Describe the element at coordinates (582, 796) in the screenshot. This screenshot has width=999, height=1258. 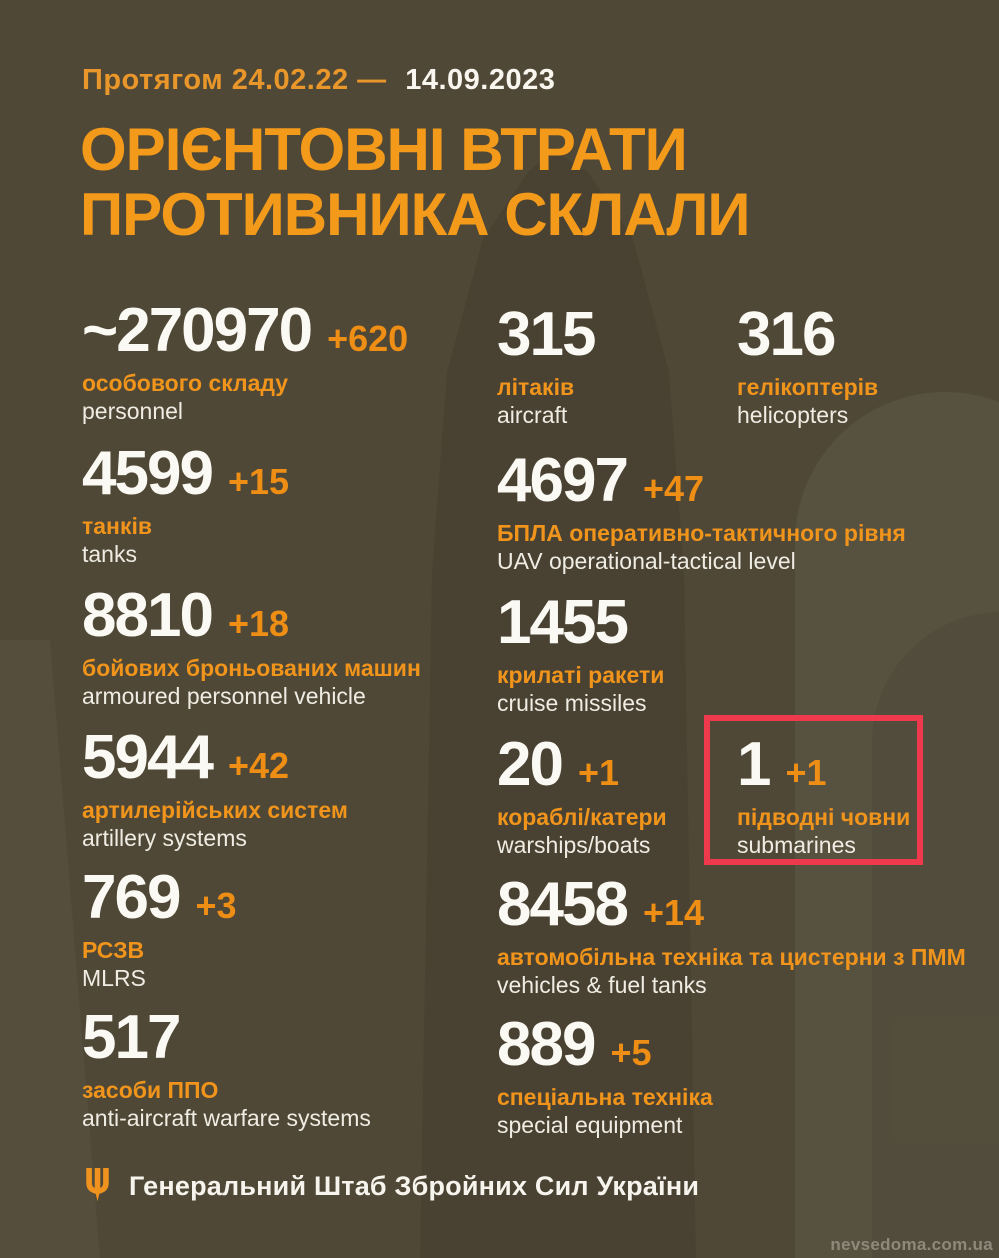
I see `stat-warships: 20 +1 кораблі/катери warships/boats` at that location.